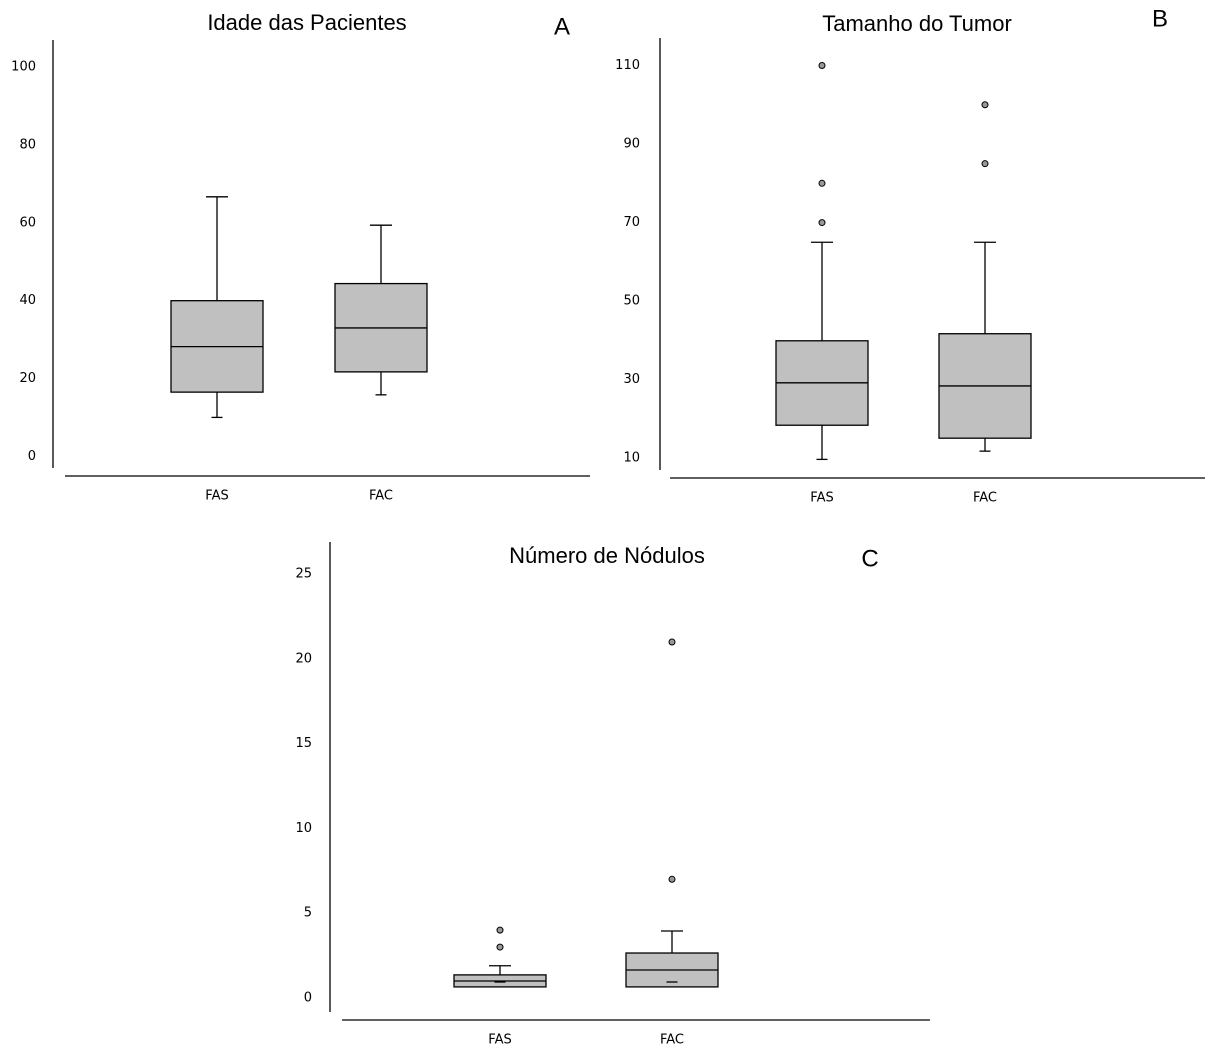  Describe the element at coordinates (631, 222) in the screenshot. I see `y-tick-label: 70` at that location.